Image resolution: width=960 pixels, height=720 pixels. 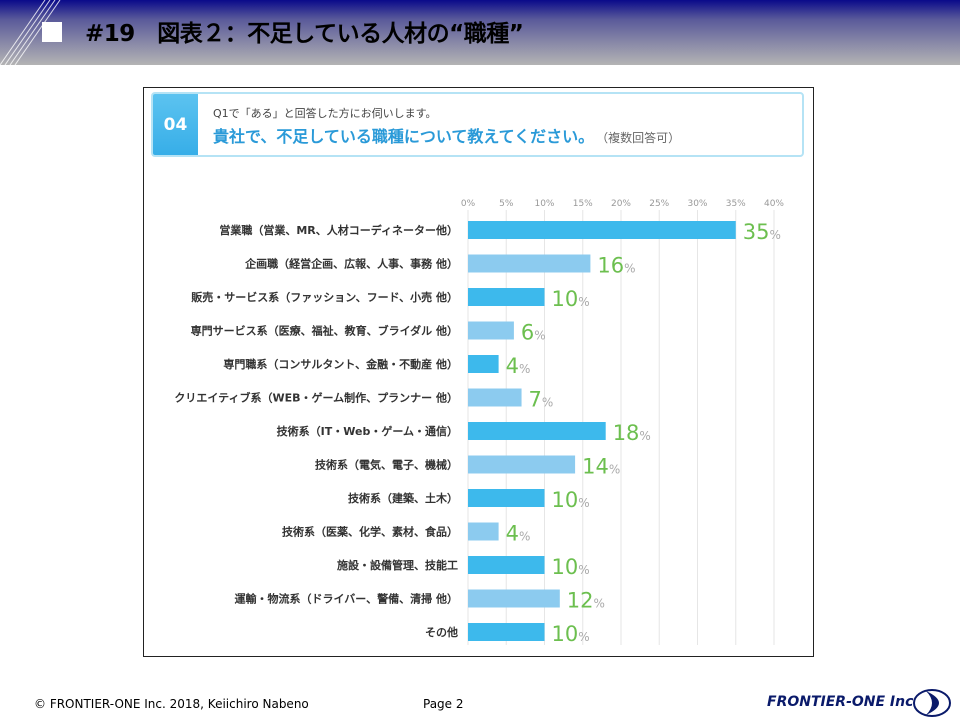 What do you see at coordinates (324, 331) in the screenshot?
I see `category-label: 専門サービス系（医療、福祉、教育、ブライダル 他）` at bounding box center [324, 331].